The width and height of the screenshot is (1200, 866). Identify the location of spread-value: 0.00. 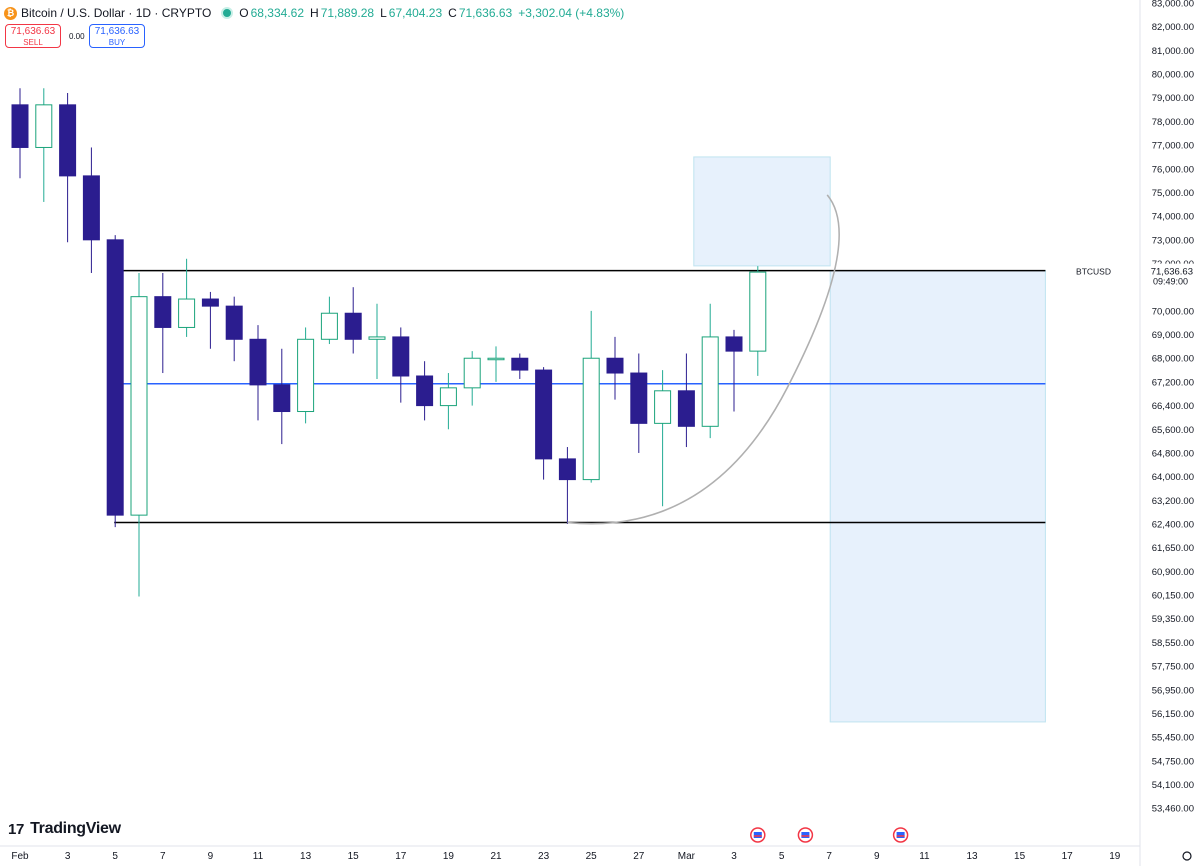
(77, 36).